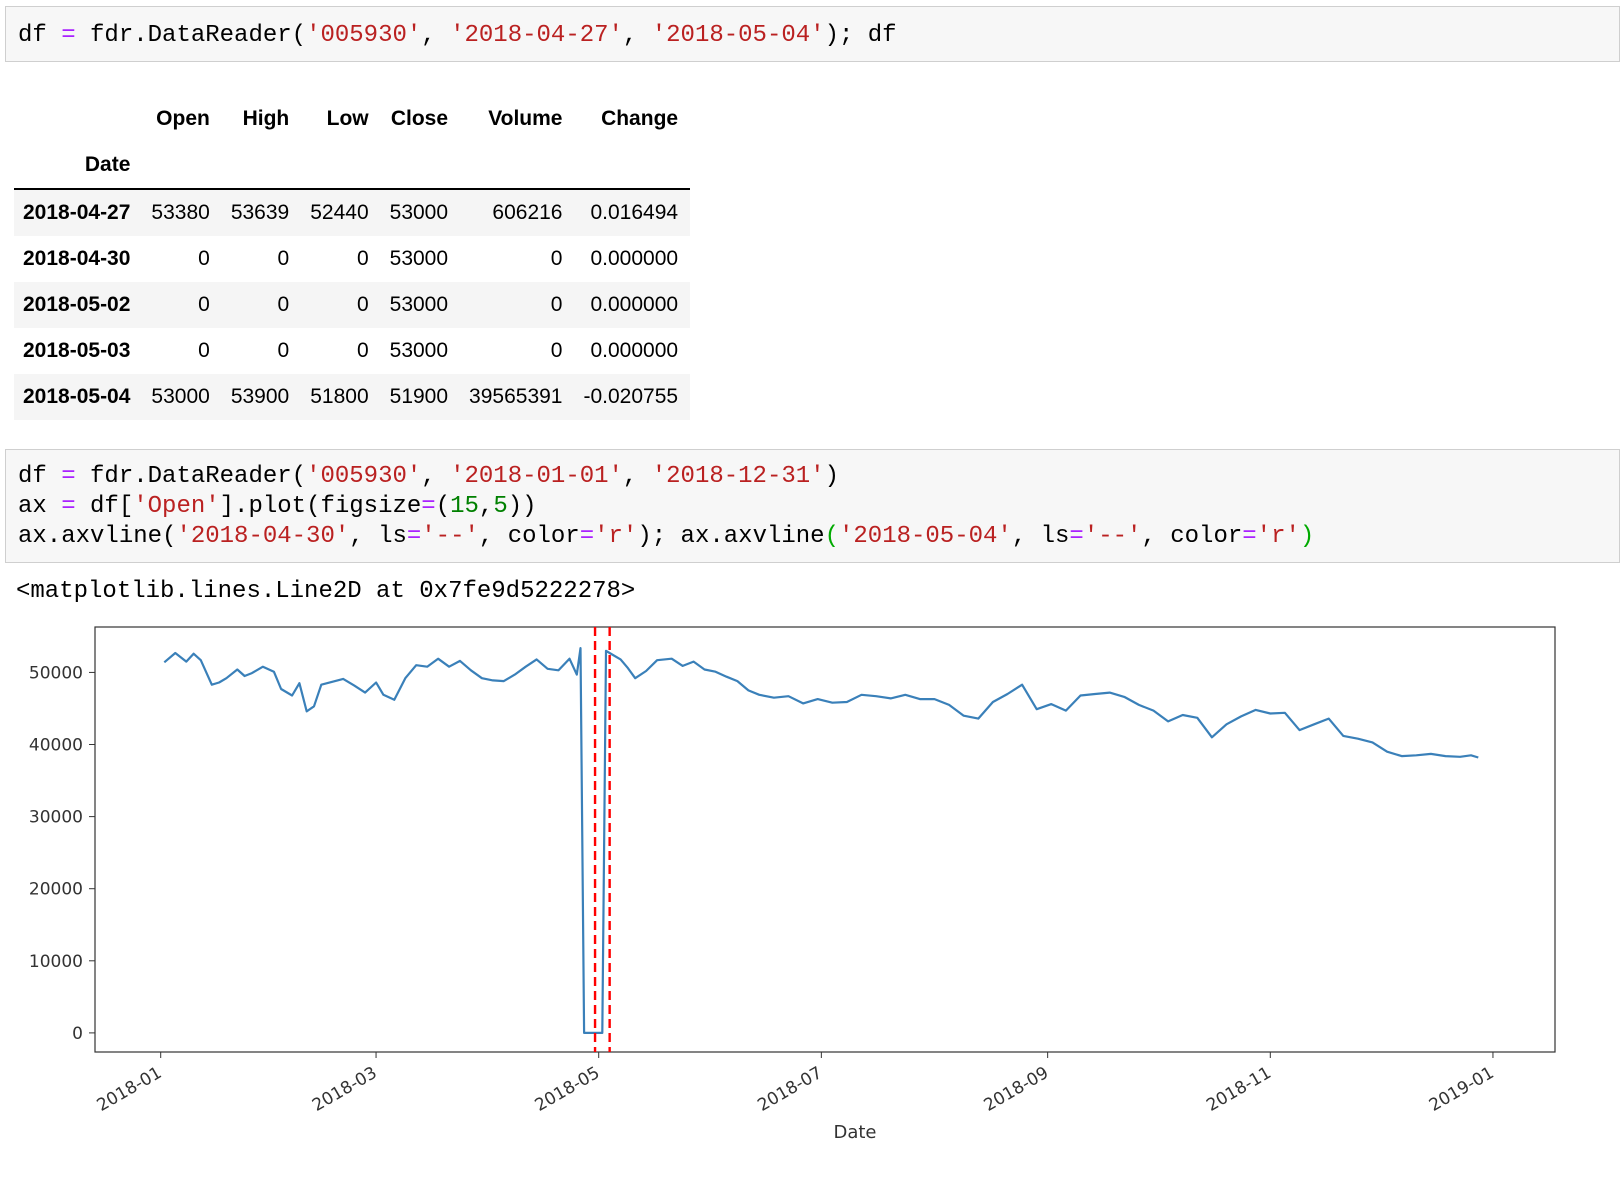 The height and width of the screenshot is (1182, 1620). What do you see at coordinates (347, 118) in the screenshot?
I see `col-header: Low` at bounding box center [347, 118].